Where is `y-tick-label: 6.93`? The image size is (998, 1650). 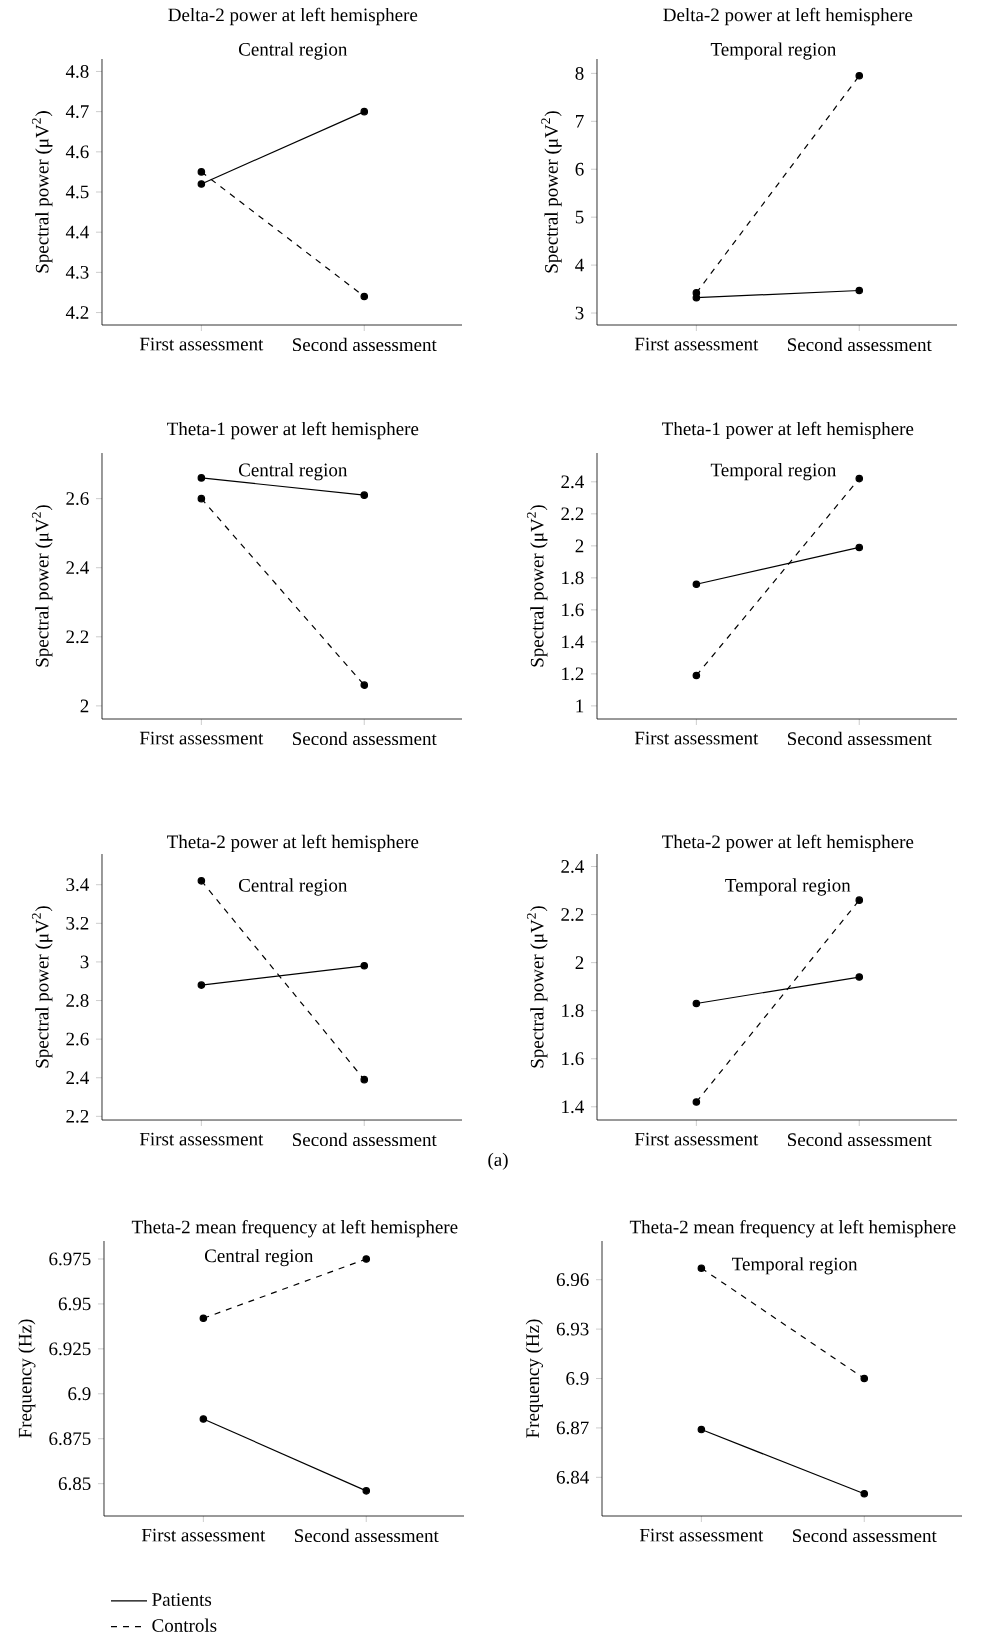
y-tick-label: 6.93 is located at coordinates (572, 1329).